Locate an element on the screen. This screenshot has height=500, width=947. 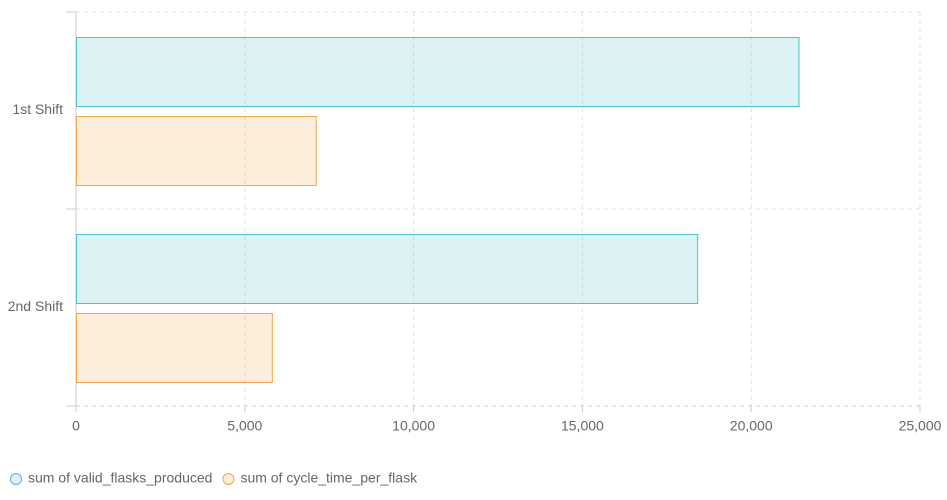
legend-label: sum of cycle_time_per_flask is located at coordinates (329, 478).